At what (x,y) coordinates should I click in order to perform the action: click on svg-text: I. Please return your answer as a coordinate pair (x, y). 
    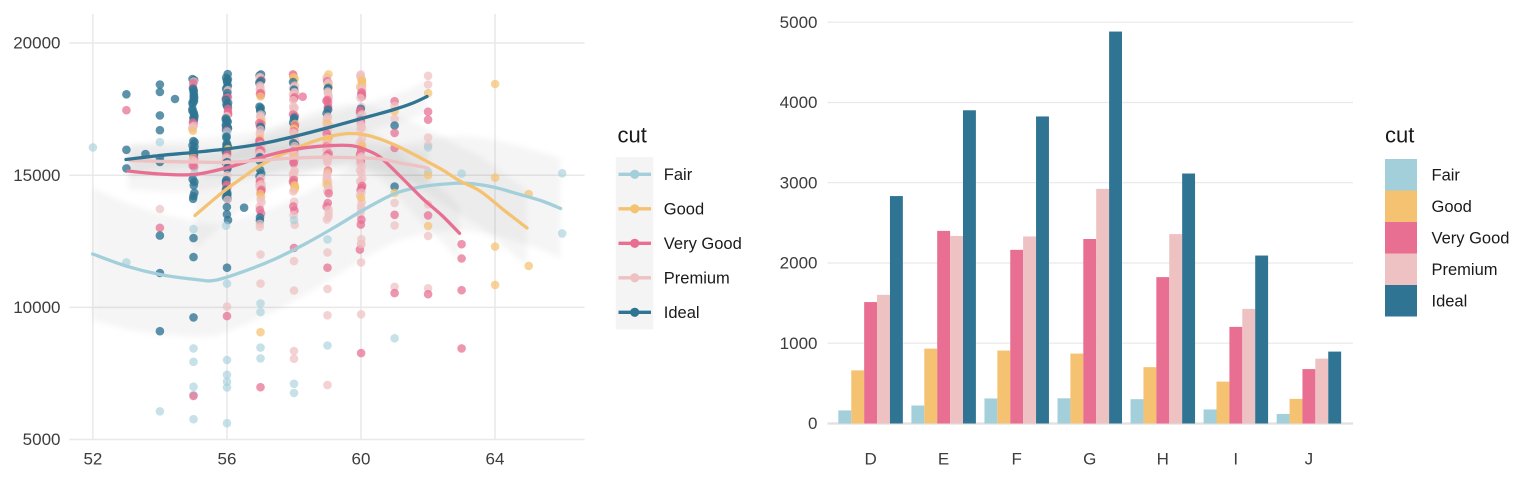
    Looking at the image, I should click on (1235, 459).